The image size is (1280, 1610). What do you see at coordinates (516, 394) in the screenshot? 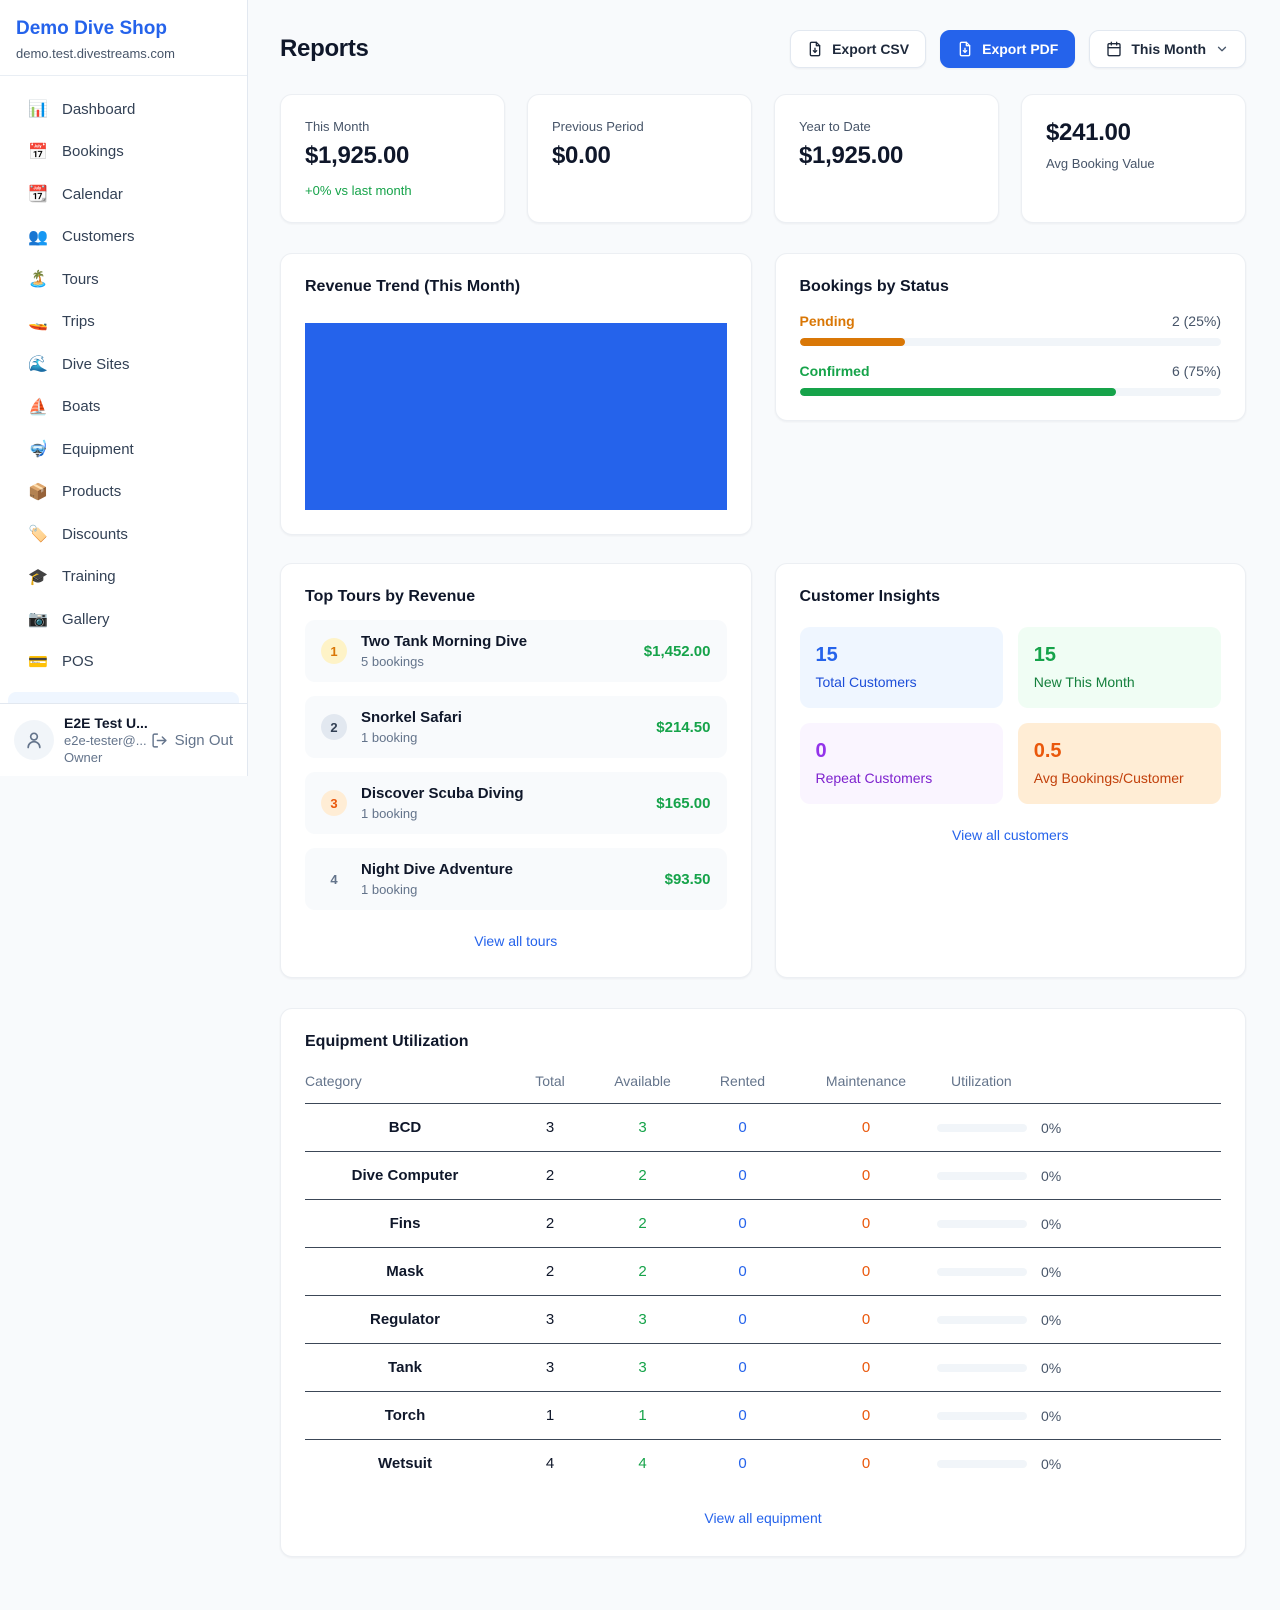
I see `revenue-trend-card: Revenue Trend (This Month)` at bounding box center [516, 394].